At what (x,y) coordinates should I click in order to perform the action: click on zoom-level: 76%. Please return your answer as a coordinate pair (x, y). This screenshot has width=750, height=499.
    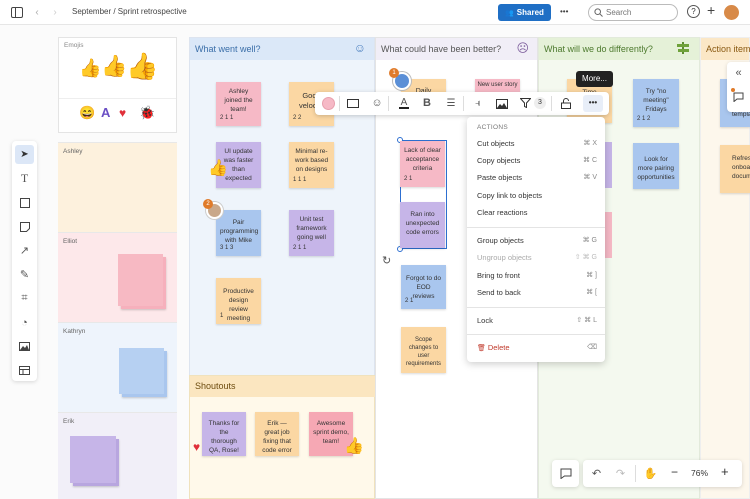
    Looking at the image, I should click on (700, 473).